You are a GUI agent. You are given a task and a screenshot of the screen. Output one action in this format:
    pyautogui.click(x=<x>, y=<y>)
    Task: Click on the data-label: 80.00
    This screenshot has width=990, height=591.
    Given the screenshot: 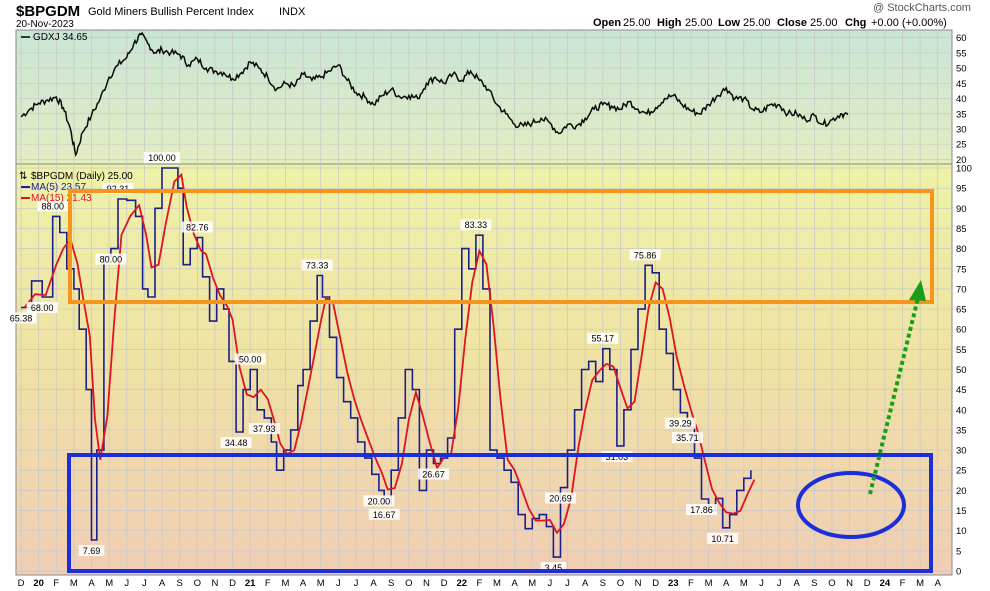 What is the action you would take?
    pyautogui.click(x=111, y=259)
    